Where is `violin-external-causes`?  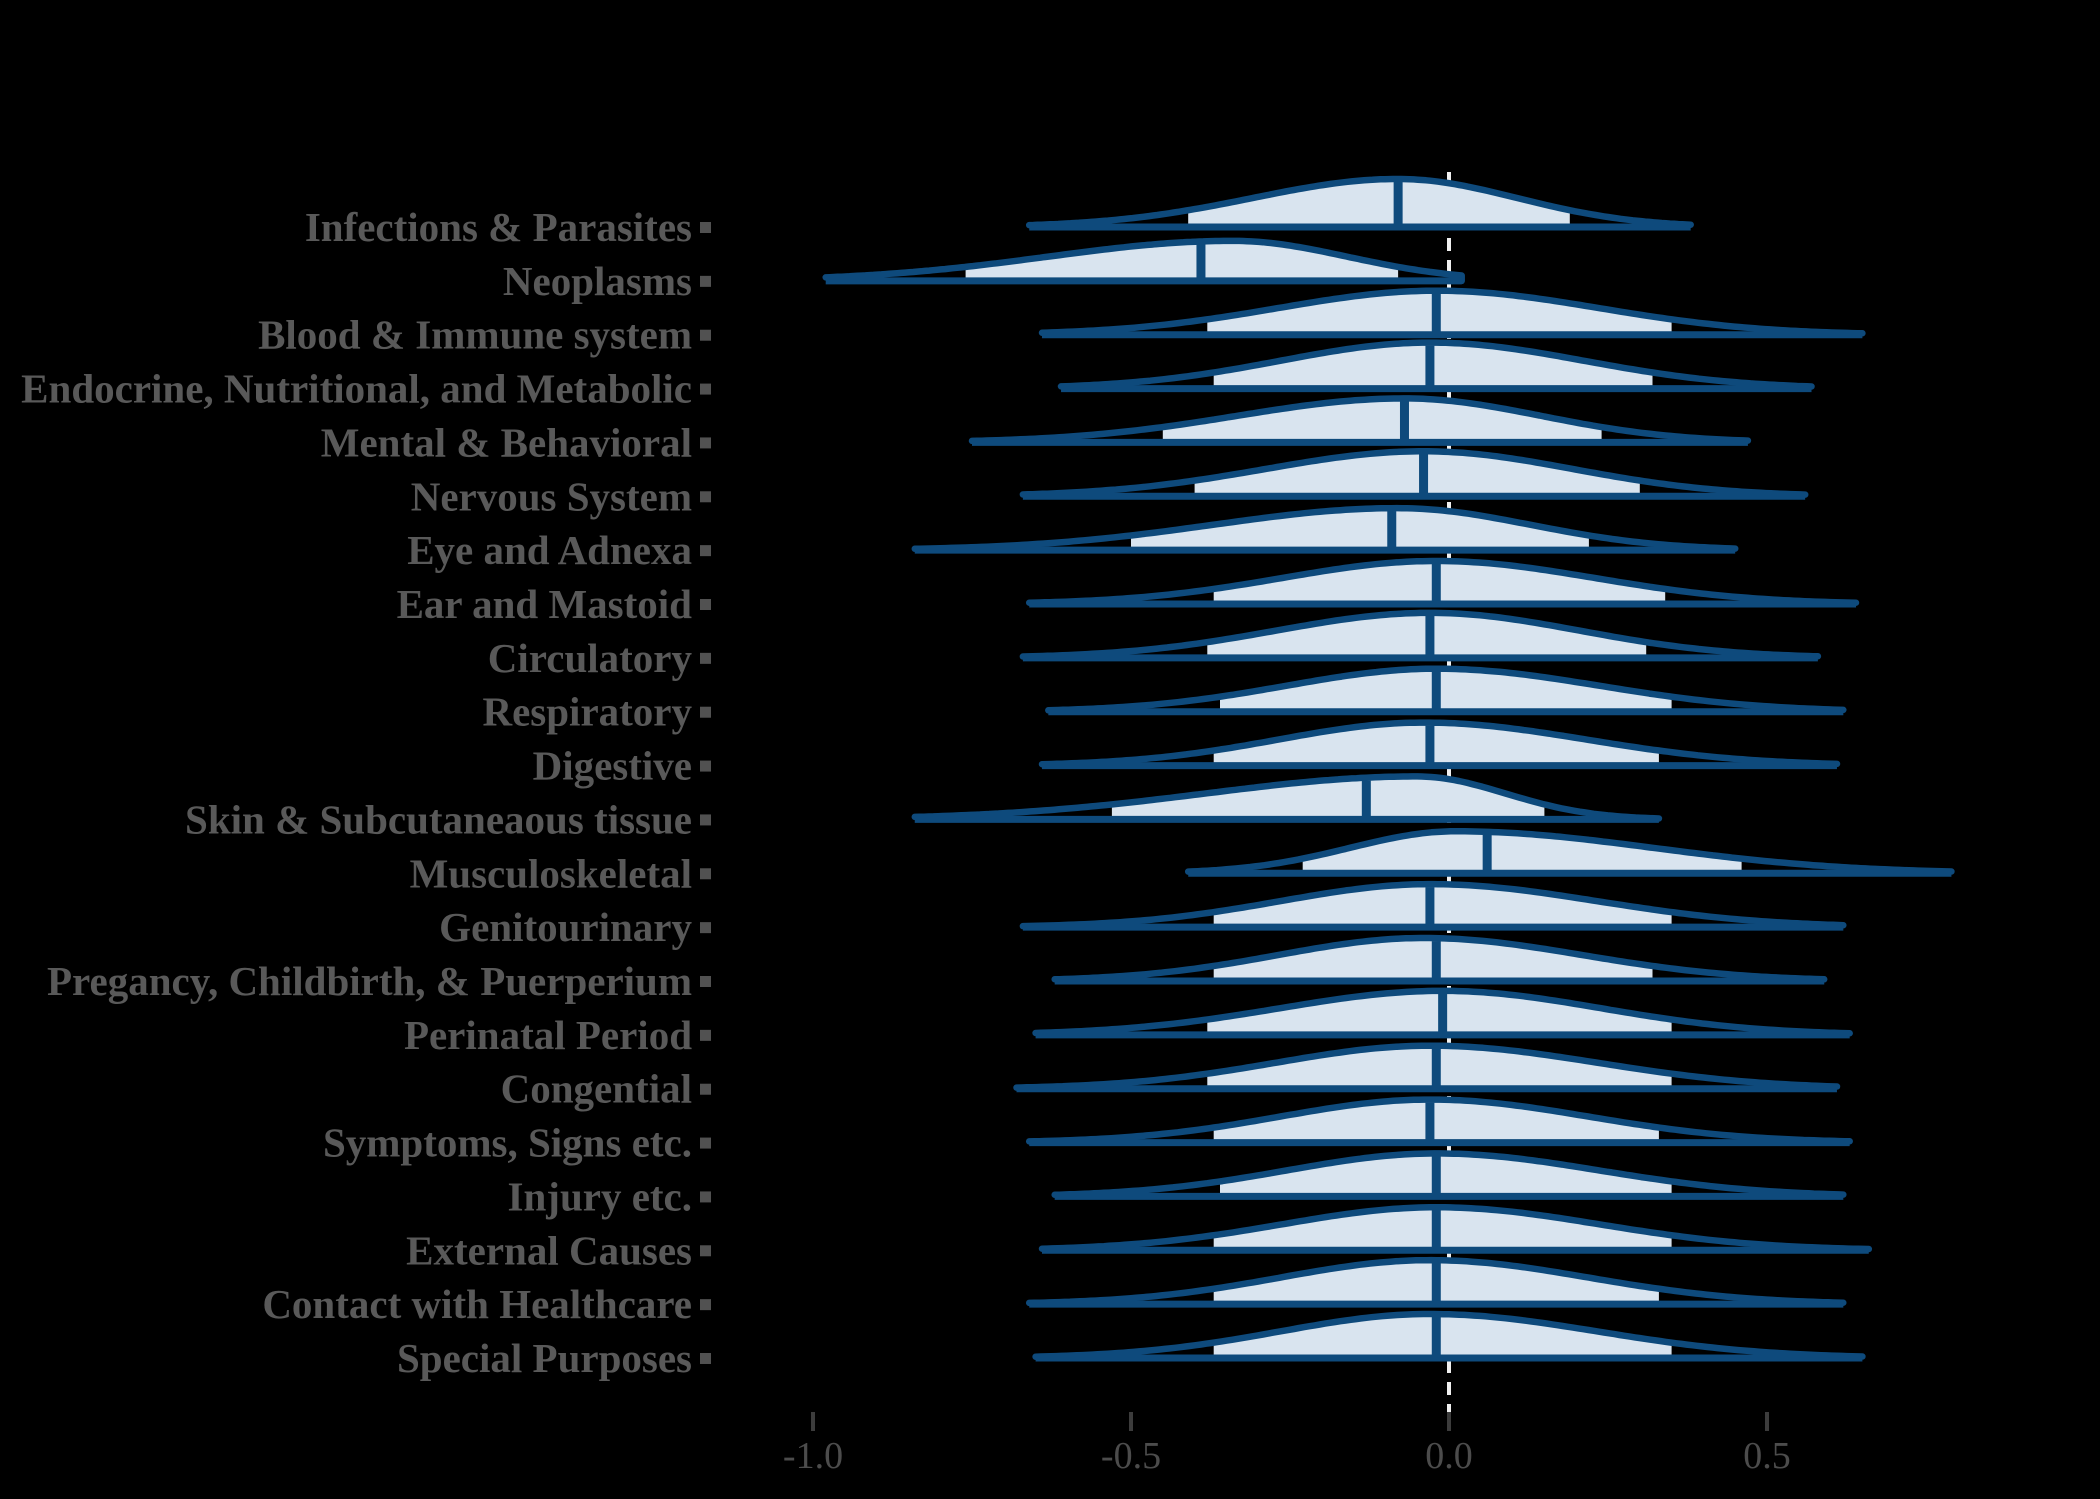
violin-external-causes is located at coordinates (1455, 1229).